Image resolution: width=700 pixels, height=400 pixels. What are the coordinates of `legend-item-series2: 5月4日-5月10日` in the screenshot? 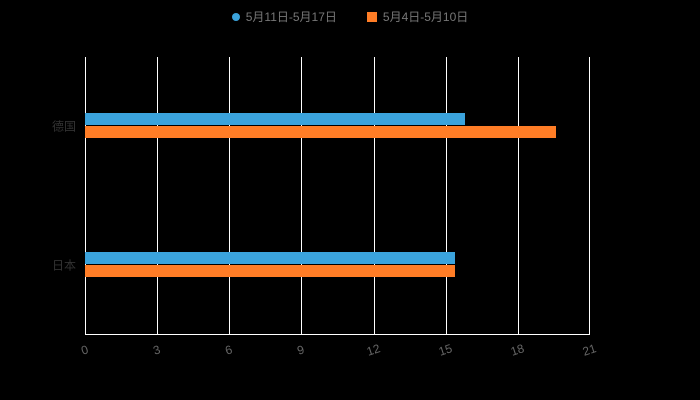 It's located at (417, 16).